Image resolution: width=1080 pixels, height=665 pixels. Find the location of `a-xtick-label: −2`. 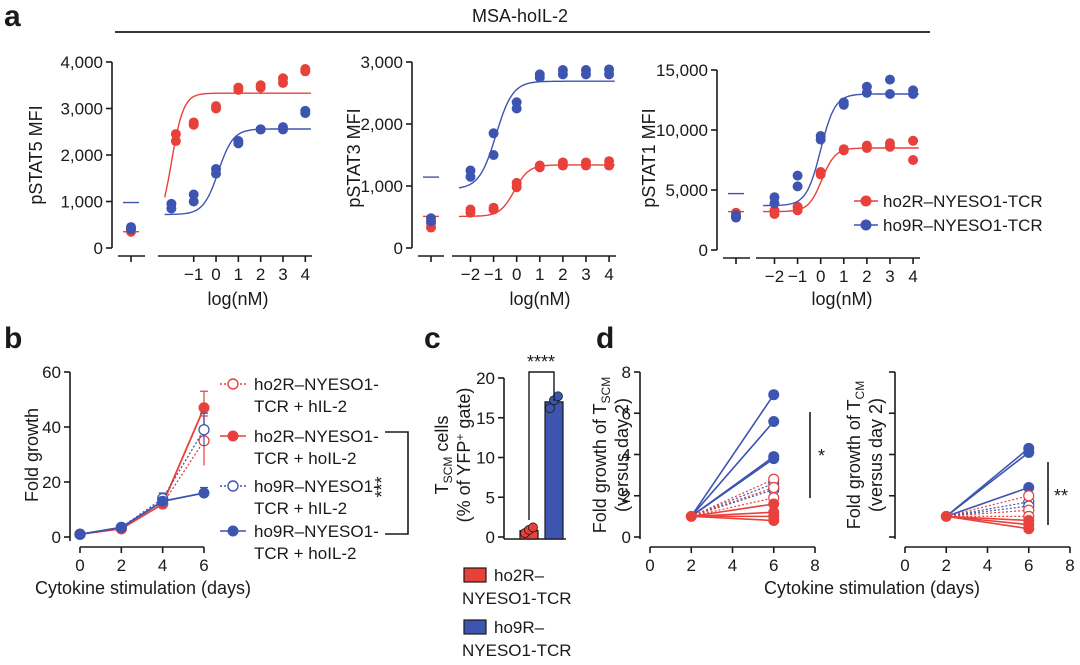

a-xtick-label: −2 is located at coordinates (470, 274).